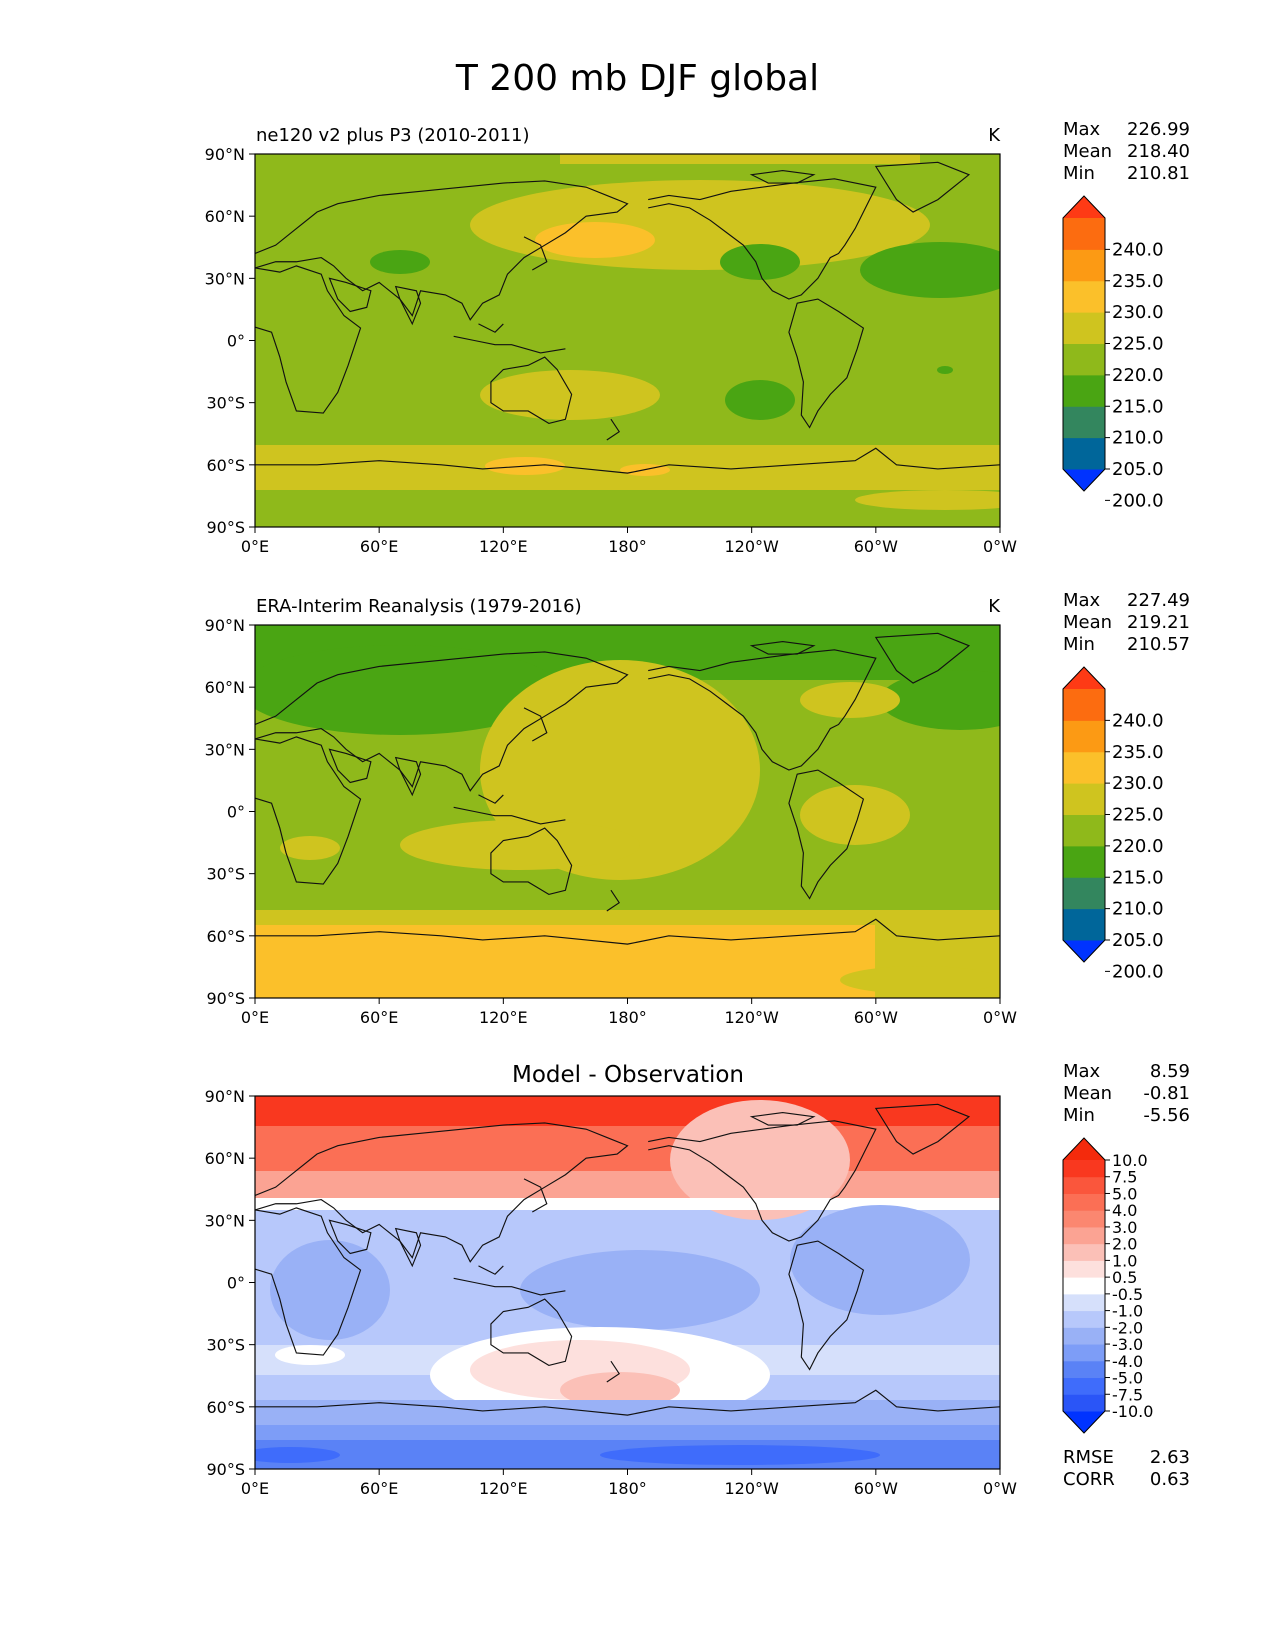 This screenshot has height=1650, width=1275. What do you see at coordinates (637, 78) in the screenshot?
I see `figure-title: T 200 mb DJF global` at bounding box center [637, 78].